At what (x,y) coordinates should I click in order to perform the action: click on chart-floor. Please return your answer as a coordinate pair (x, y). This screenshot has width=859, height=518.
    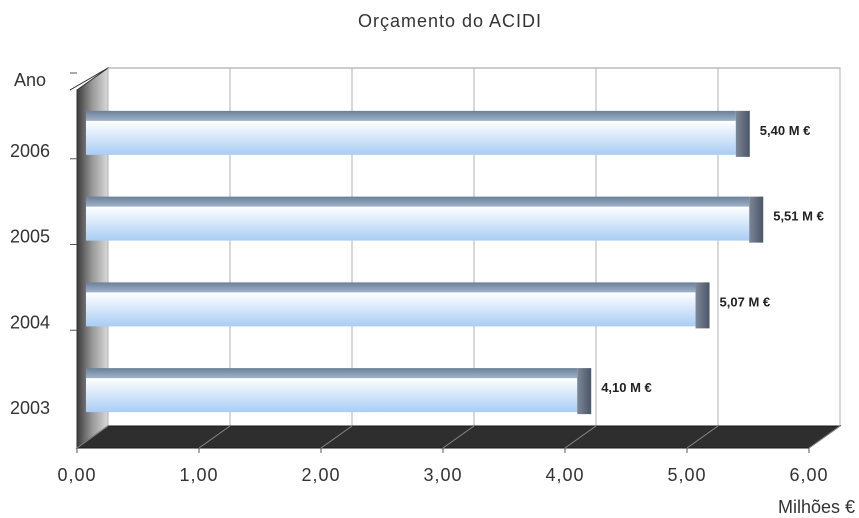
    Looking at the image, I should click on (458, 437).